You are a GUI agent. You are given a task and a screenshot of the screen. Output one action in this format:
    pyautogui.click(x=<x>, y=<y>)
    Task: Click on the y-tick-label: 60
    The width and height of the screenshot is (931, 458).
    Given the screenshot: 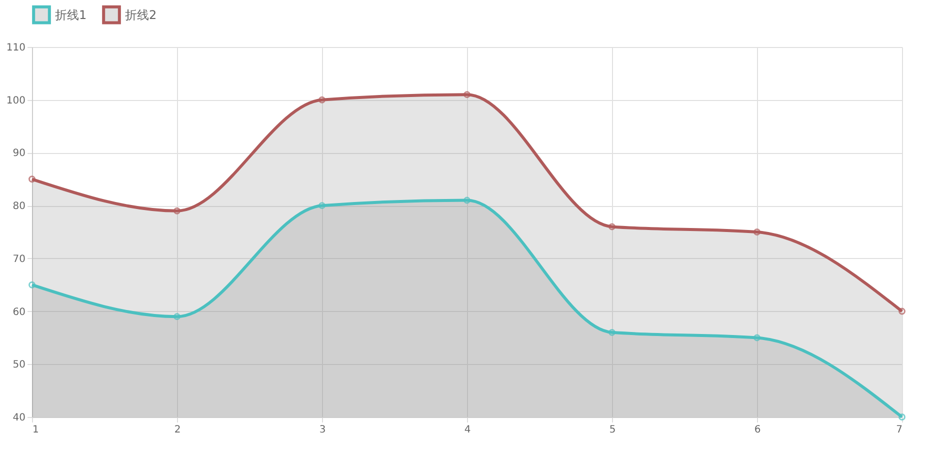 What is the action you would take?
    pyautogui.click(x=19, y=312)
    